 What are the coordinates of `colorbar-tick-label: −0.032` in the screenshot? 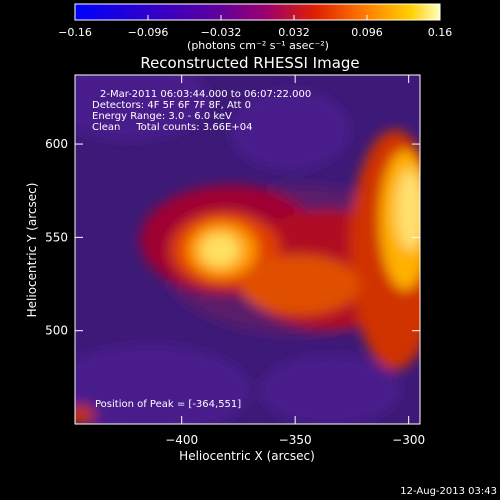 It's located at (221, 32).